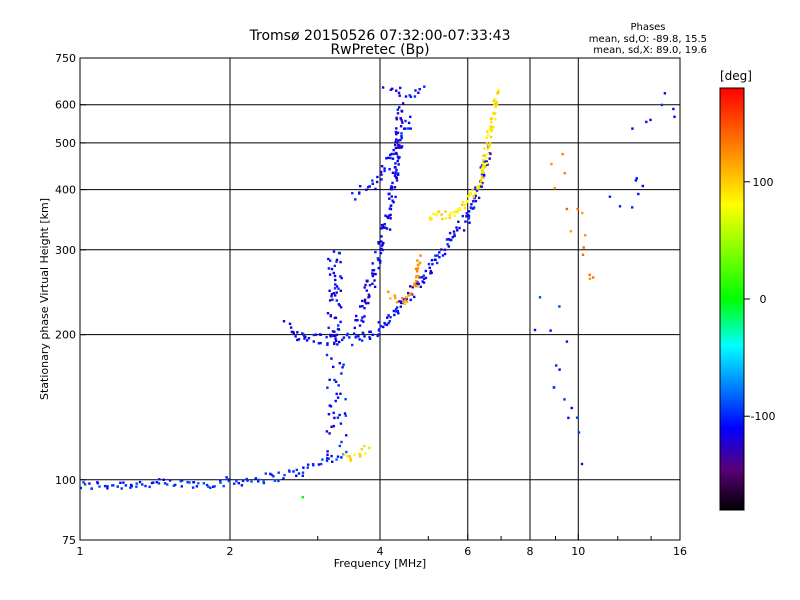  I want to click on y-tick-label: 600, so click(65, 105).